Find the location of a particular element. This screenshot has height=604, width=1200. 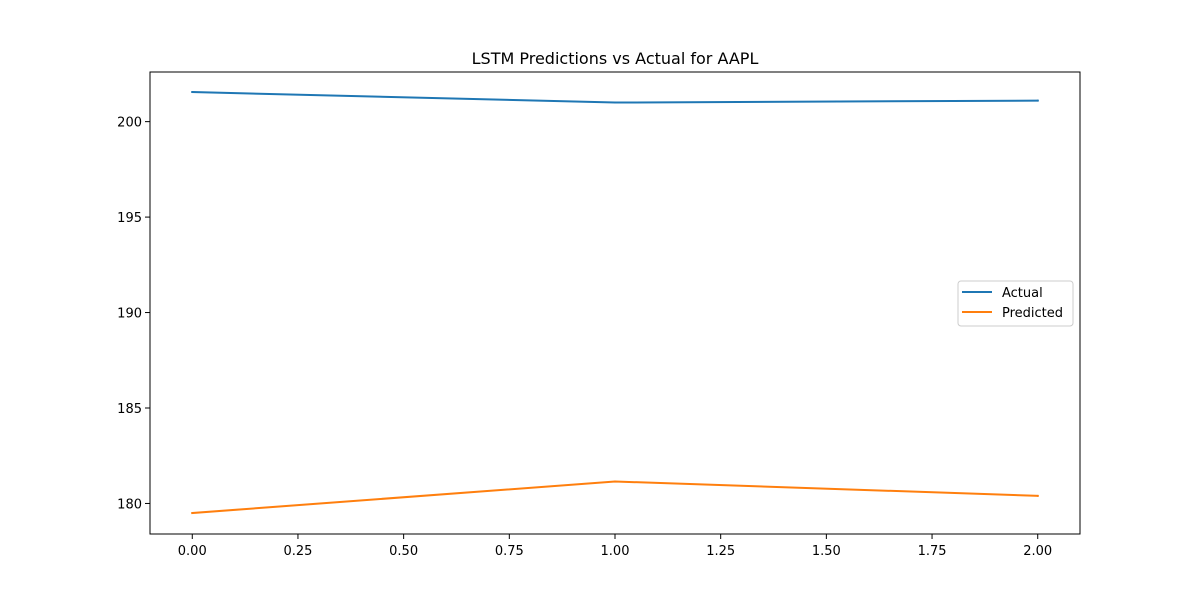

legend-label-1: Predicted is located at coordinates (1032, 313).